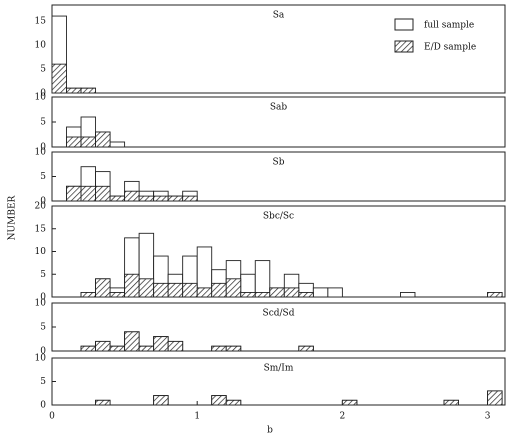 The height and width of the screenshot is (437, 526). I want to click on x-tick-label: 0, so click(52, 417).